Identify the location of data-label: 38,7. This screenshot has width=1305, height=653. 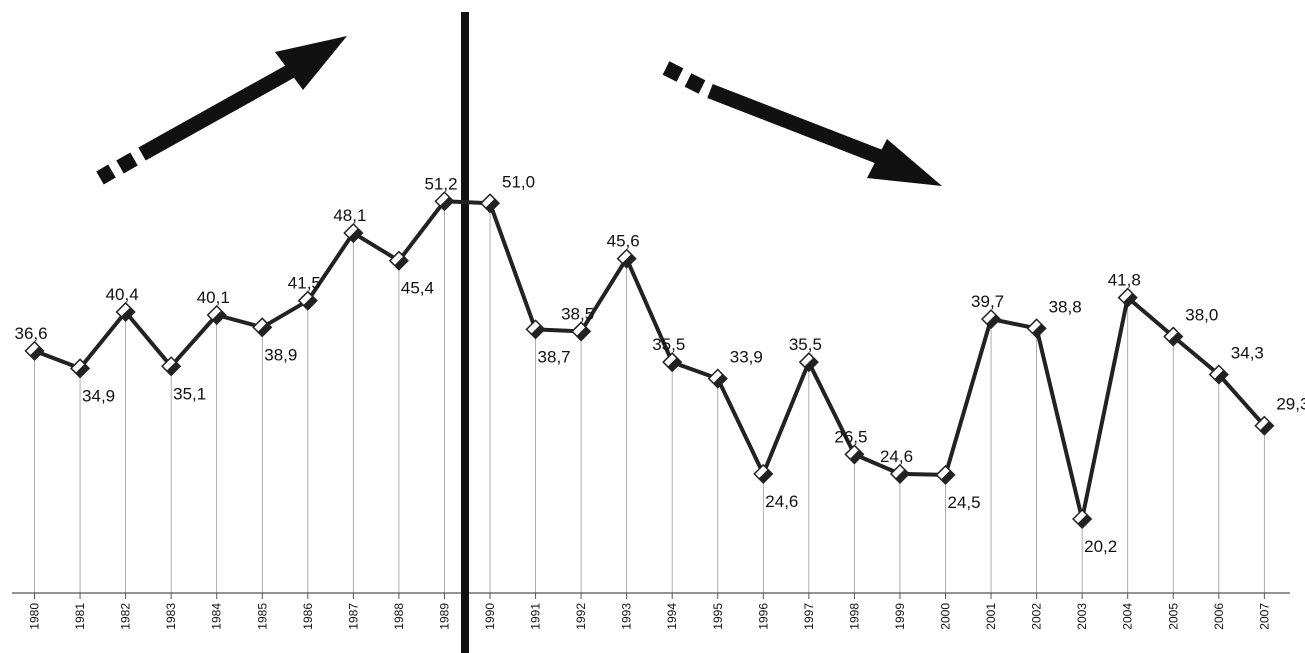
(554, 356).